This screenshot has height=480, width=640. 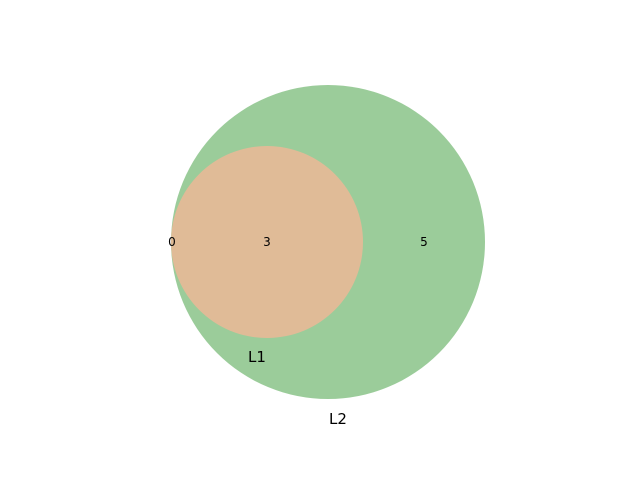 What do you see at coordinates (424, 242) in the screenshot?
I see `region-only-l2-count: 5` at bounding box center [424, 242].